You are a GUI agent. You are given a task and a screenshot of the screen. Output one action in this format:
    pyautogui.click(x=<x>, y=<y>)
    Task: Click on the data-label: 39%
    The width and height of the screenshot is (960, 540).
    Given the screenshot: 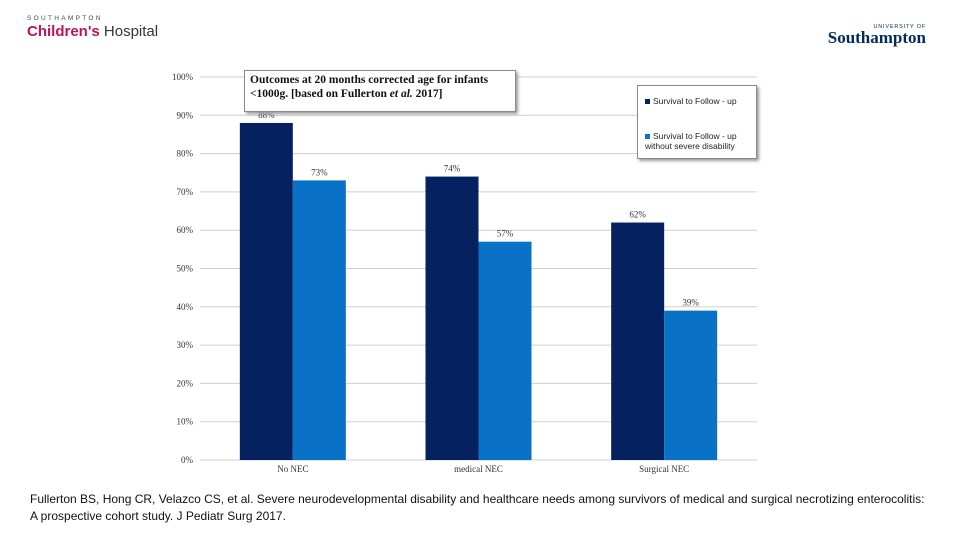 What is the action you would take?
    pyautogui.click(x=690, y=303)
    